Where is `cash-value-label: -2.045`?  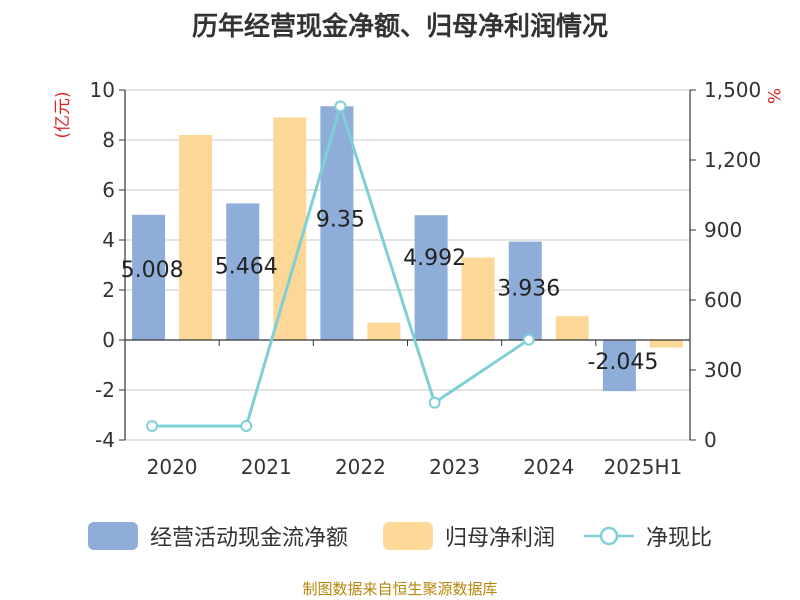 cash-value-label: -2.045 is located at coordinates (622, 362).